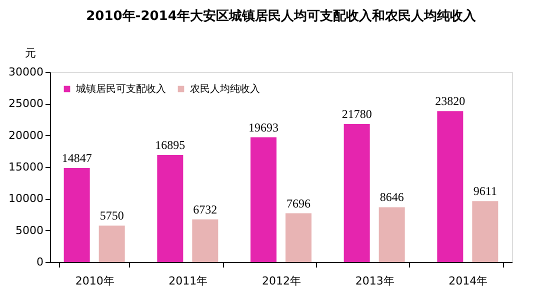 This screenshot has width=552, height=306. Describe the element at coordinates (485, 191) in the screenshot. I see `data-label: 9611` at that location.